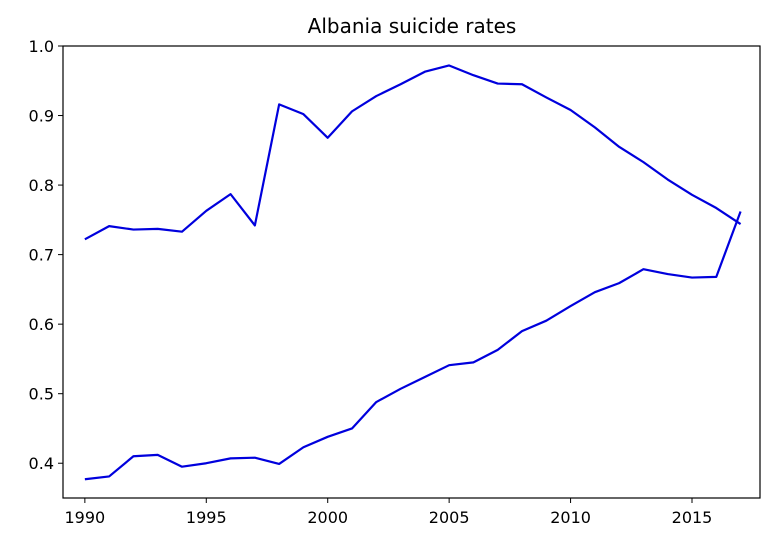  I want to click on chart-title: Albania suicide rates, so click(412, 26).